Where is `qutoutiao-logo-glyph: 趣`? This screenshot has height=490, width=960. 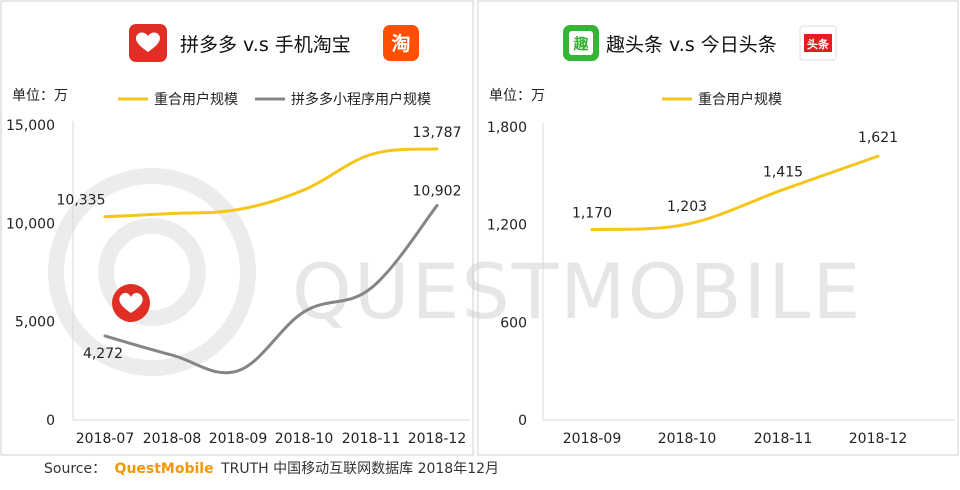
qutoutiao-logo-glyph: 趣 is located at coordinates (580, 44).